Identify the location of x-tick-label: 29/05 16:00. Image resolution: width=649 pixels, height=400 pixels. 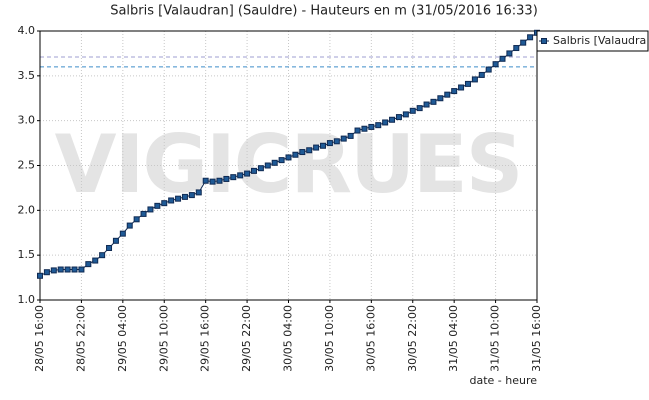
(205, 338).